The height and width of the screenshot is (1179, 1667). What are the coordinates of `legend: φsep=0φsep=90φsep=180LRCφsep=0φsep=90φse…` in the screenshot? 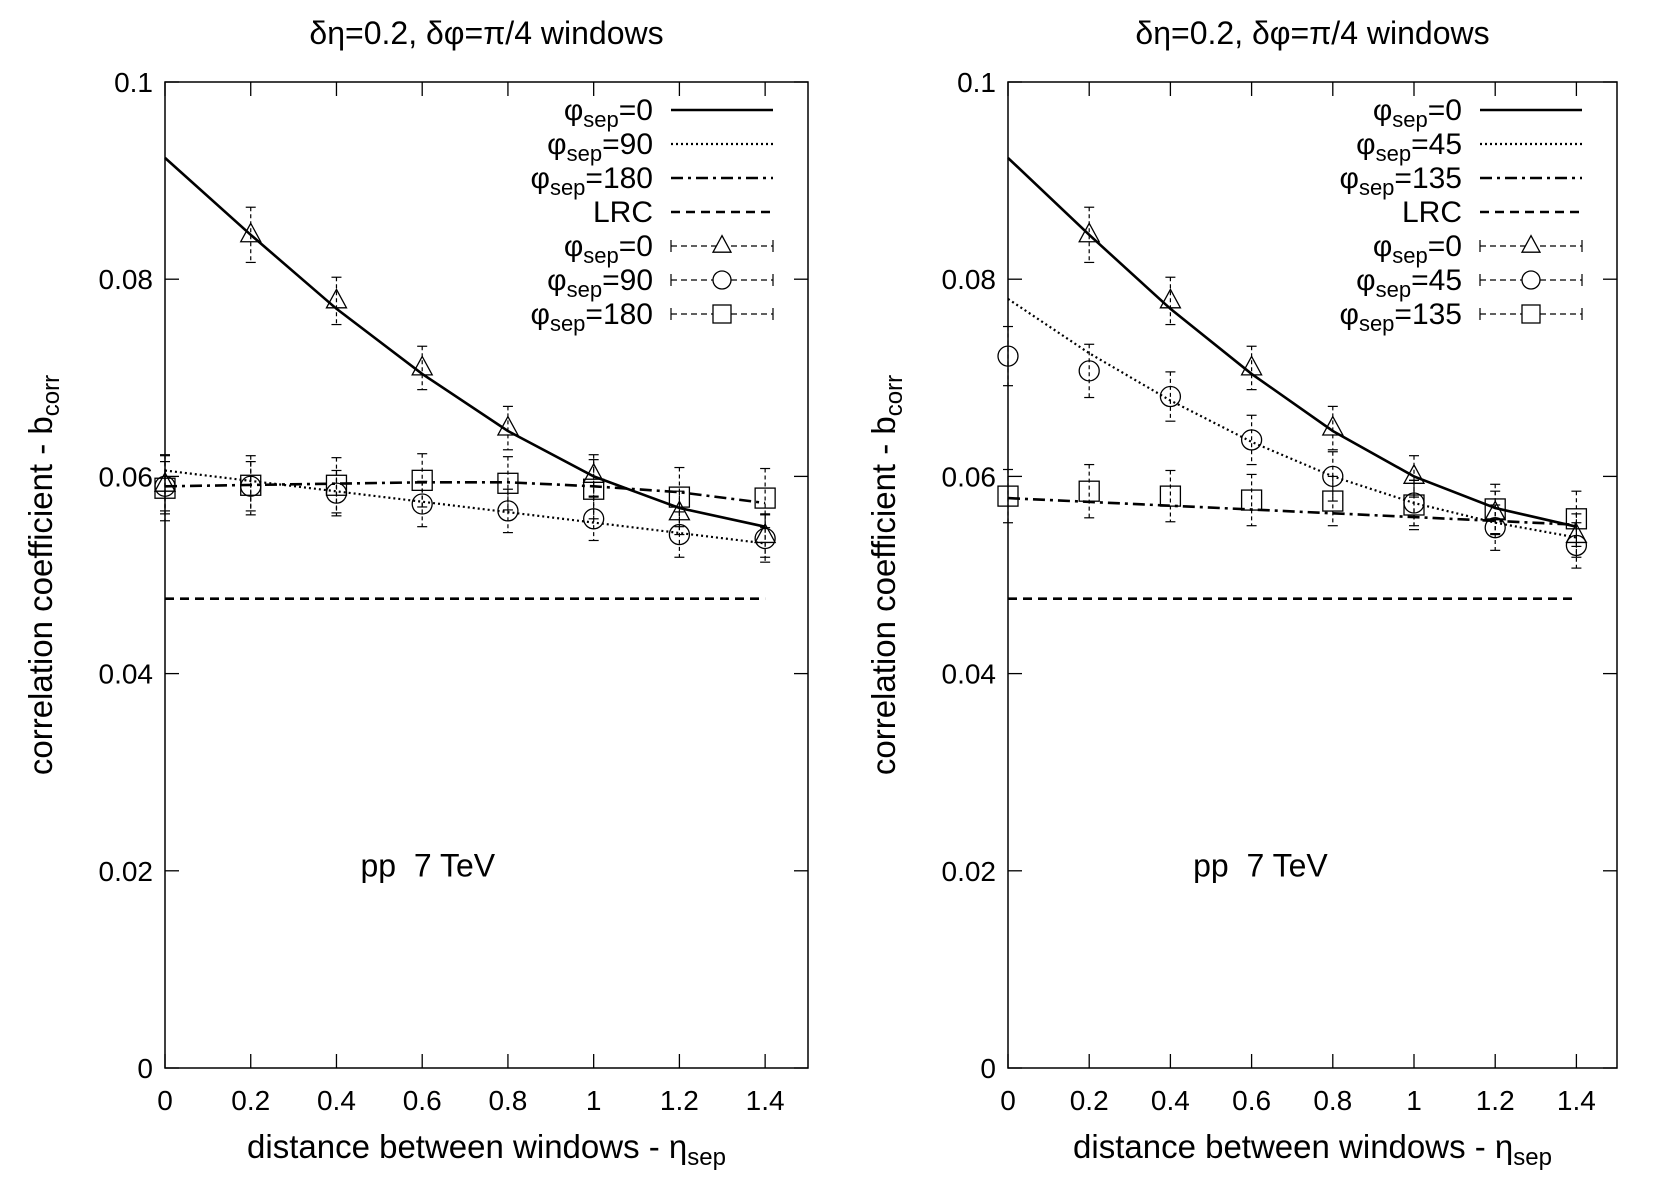 It's located at (652, 215).